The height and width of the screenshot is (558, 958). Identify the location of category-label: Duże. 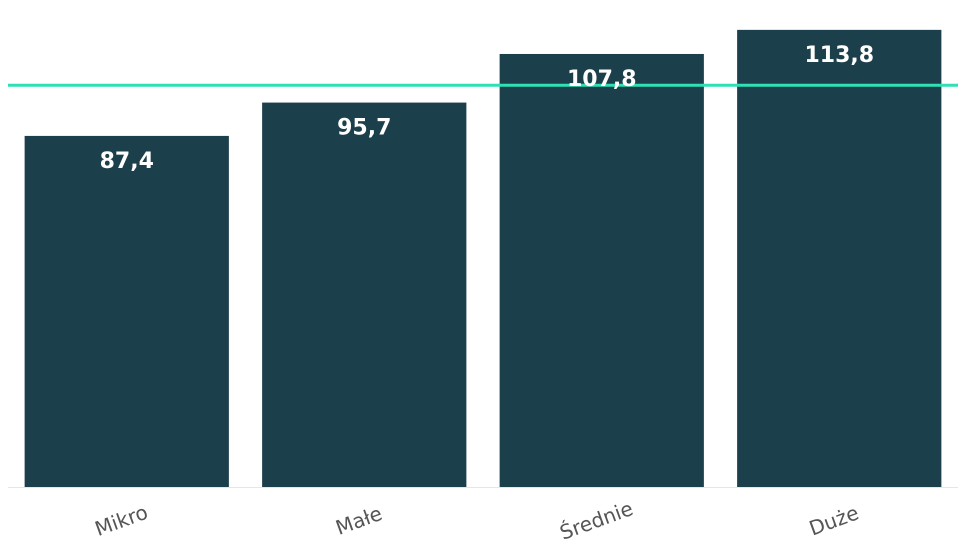
(834, 520).